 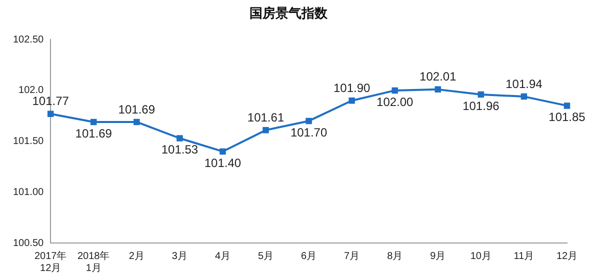 What do you see at coordinates (481, 256) in the screenshot?
I see `x-tick-label: 10月` at bounding box center [481, 256].